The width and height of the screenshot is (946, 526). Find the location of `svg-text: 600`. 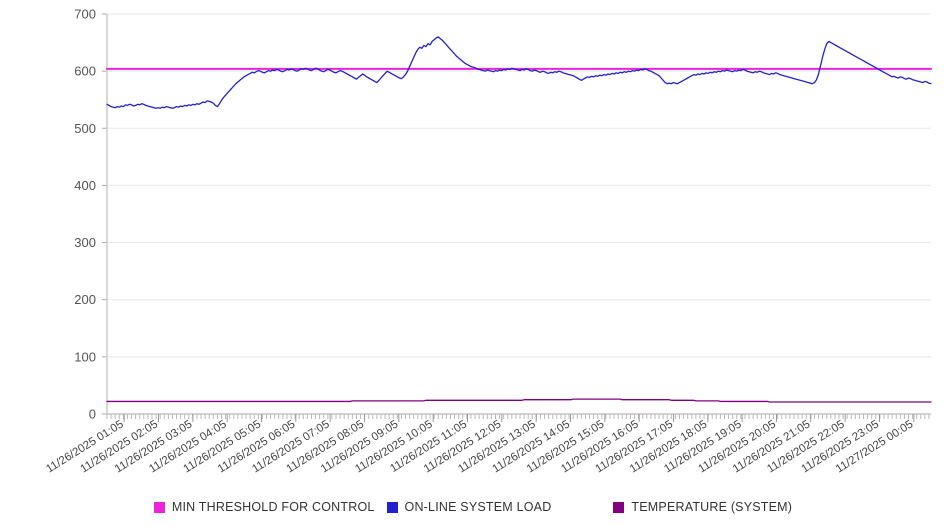

svg-text: 600 is located at coordinates (85, 71).